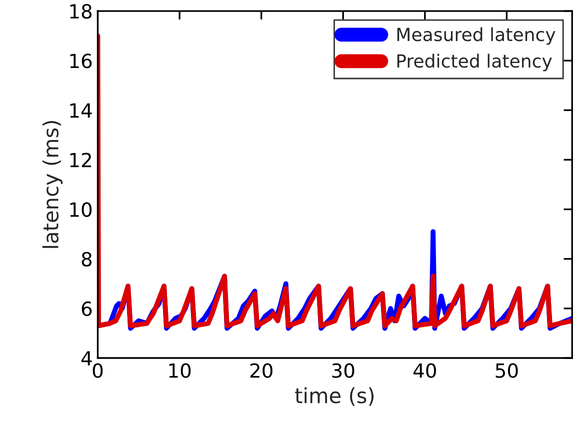 Image resolution: width=575 pixels, height=442 pixels. I want to click on legend-label: Predicted latency, so click(474, 63).